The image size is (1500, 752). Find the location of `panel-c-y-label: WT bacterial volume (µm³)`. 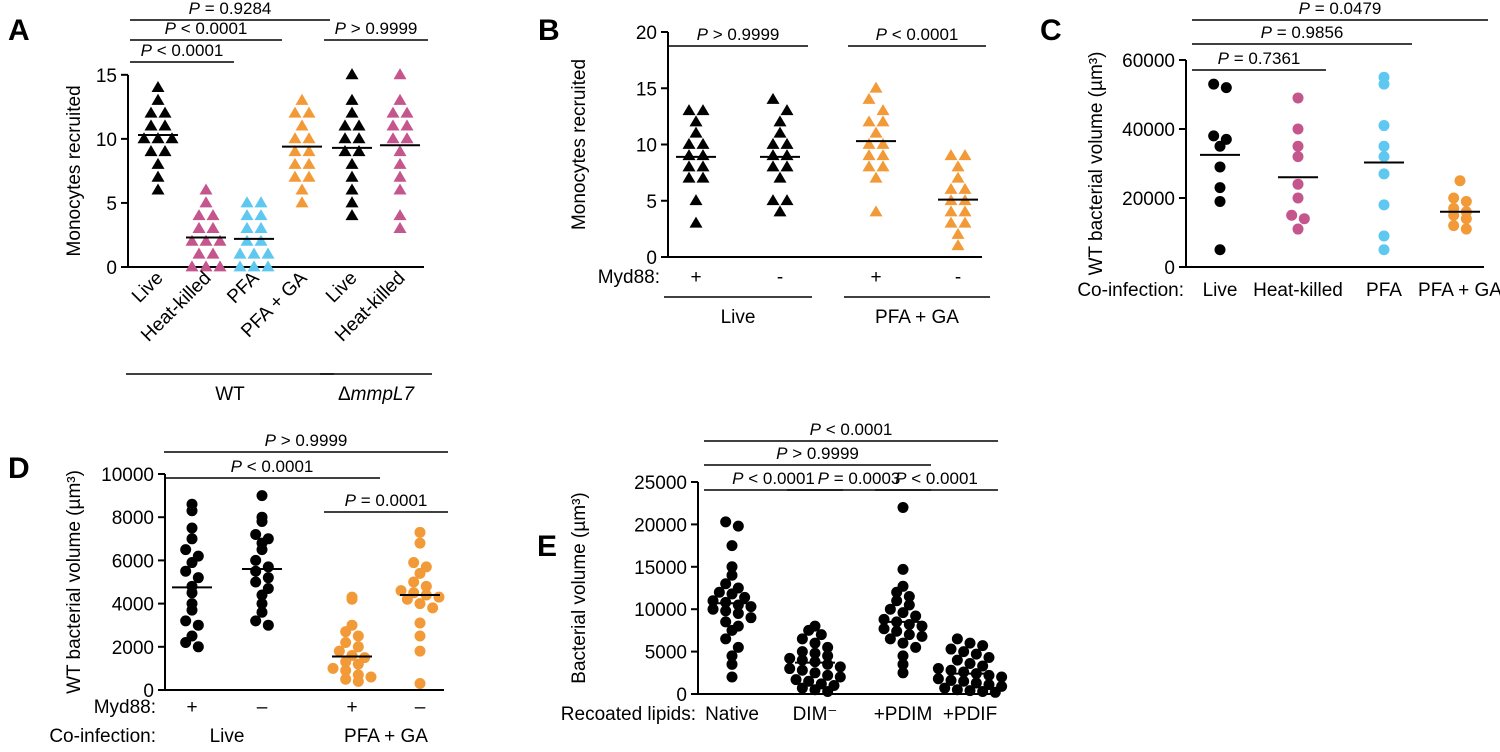

panel-c-y-label: WT bacterial volume (µm³) is located at coordinates (1096, 164).